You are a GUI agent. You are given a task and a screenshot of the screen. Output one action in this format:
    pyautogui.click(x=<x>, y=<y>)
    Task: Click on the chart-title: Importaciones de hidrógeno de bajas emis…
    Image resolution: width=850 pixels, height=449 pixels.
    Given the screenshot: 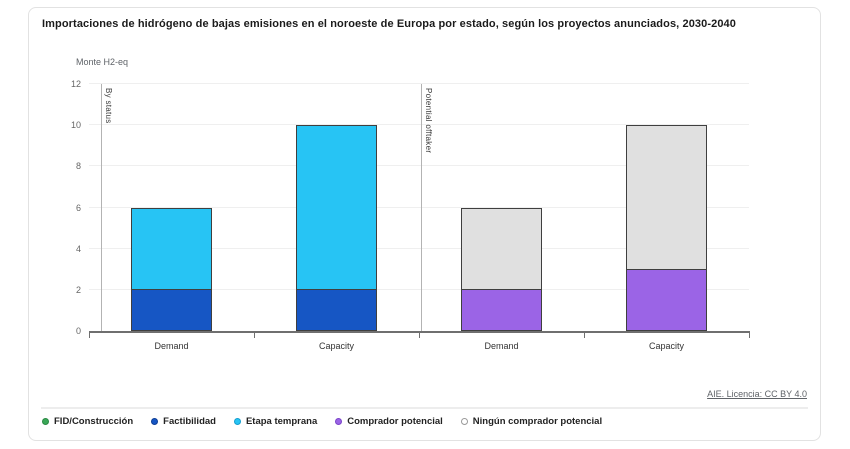 What is the action you would take?
    pyautogui.click(x=389, y=24)
    